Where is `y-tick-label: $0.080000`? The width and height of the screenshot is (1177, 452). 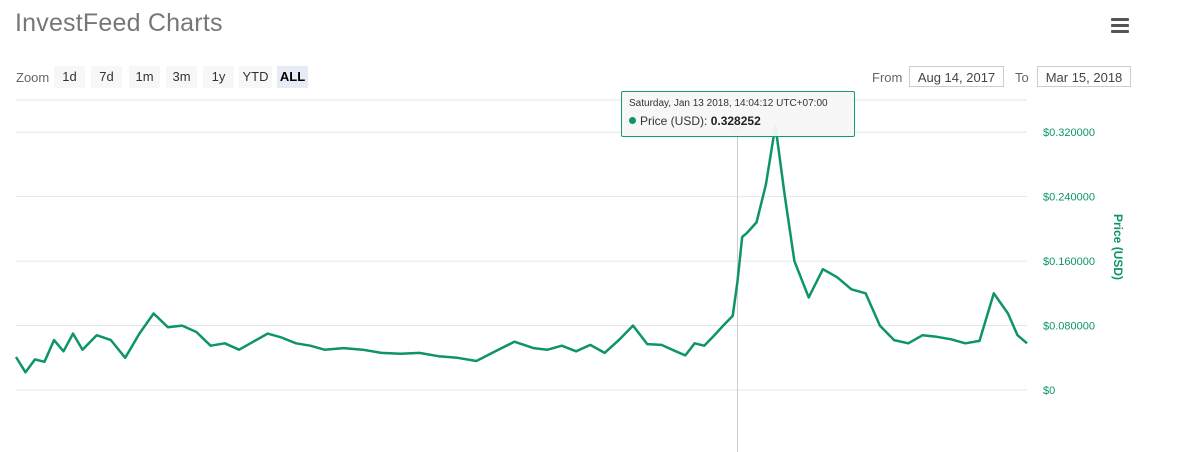 y-tick-label: $0.080000 is located at coordinates (1069, 327).